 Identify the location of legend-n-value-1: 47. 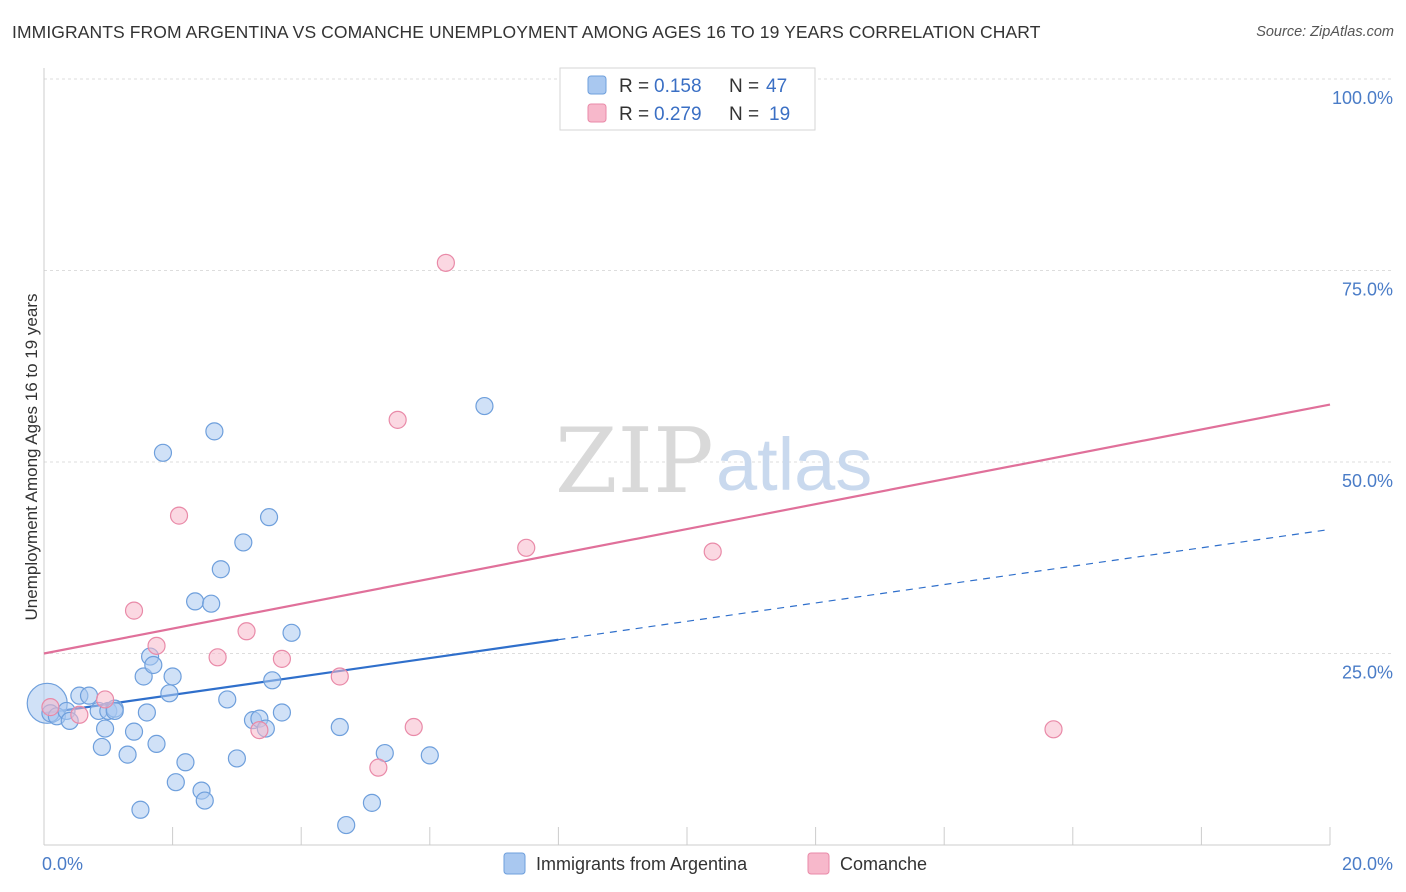
(776, 86).